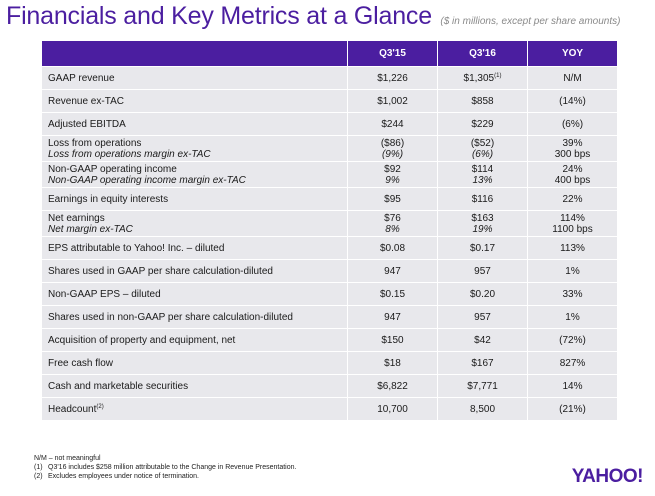 The image size is (655, 496). I want to click on q3-16-cell: ($52) (6%), so click(482, 148).